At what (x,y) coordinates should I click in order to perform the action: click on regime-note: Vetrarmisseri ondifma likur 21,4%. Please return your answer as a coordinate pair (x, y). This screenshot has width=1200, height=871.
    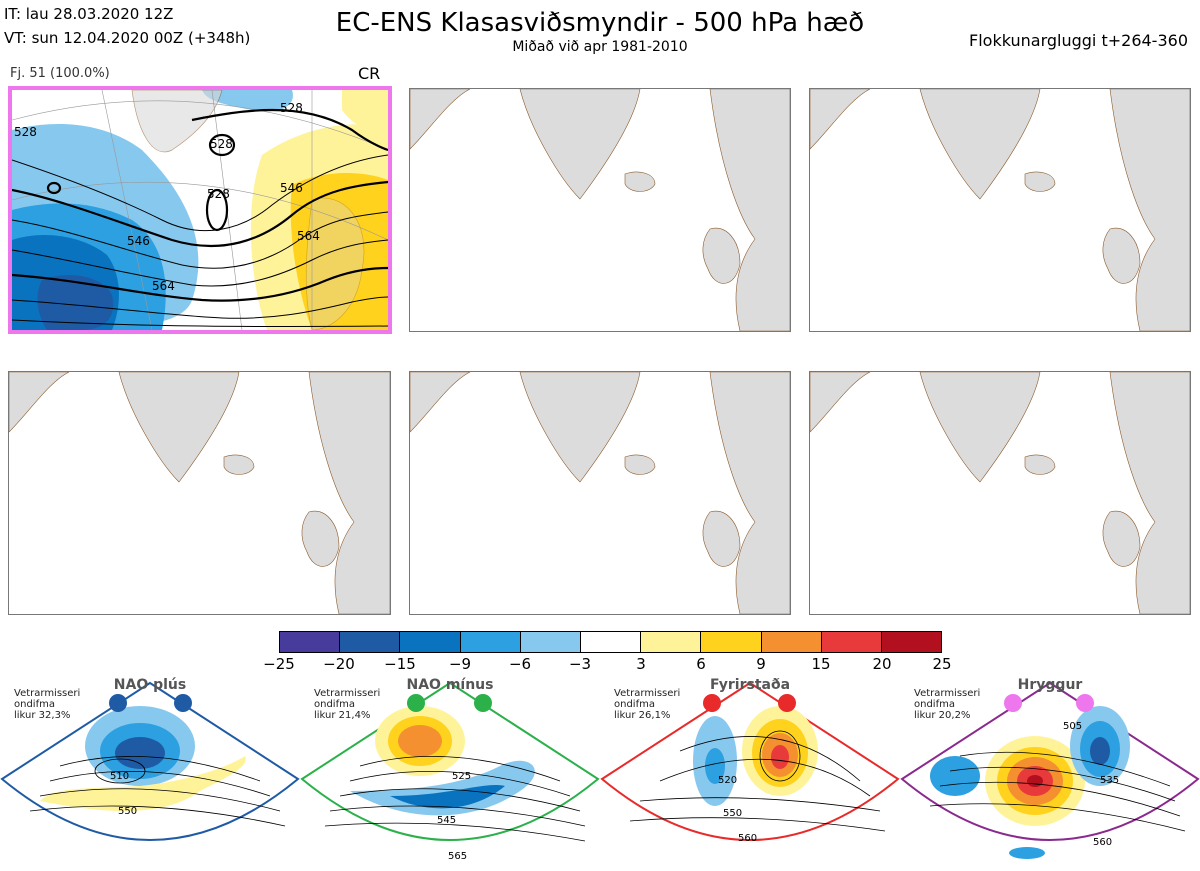
    Looking at the image, I should click on (347, 704).